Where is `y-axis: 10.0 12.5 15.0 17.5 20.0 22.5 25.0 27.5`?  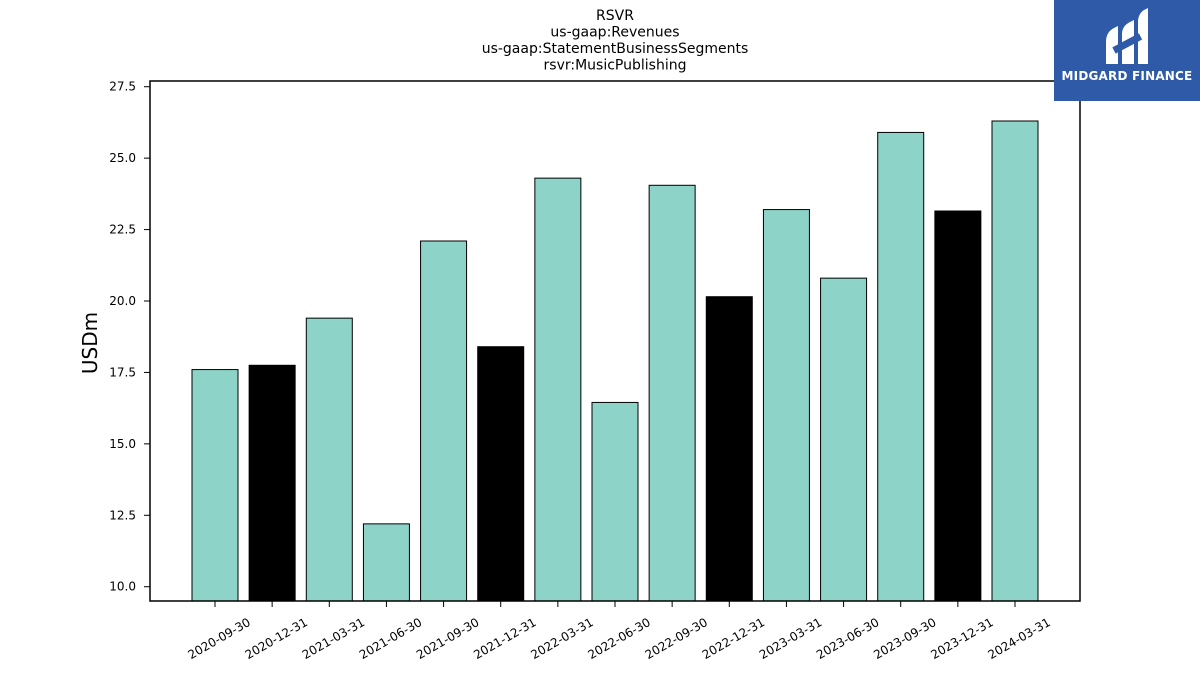
y-axis: 10.0 12.5 15.0 17.5 20.0 22.5 25.0 27.5 is located at coordinates (129, 337).